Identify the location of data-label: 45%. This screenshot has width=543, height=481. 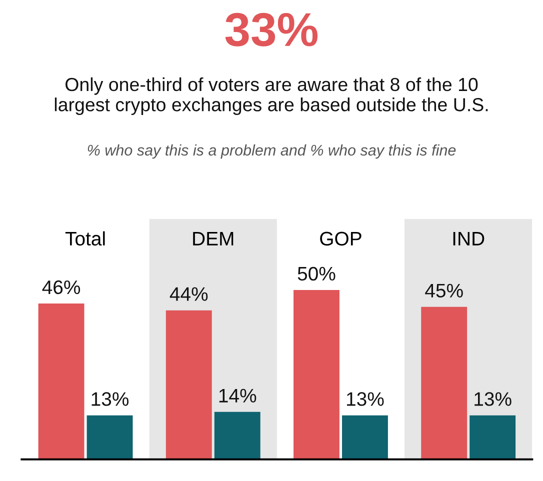
(444, 291).